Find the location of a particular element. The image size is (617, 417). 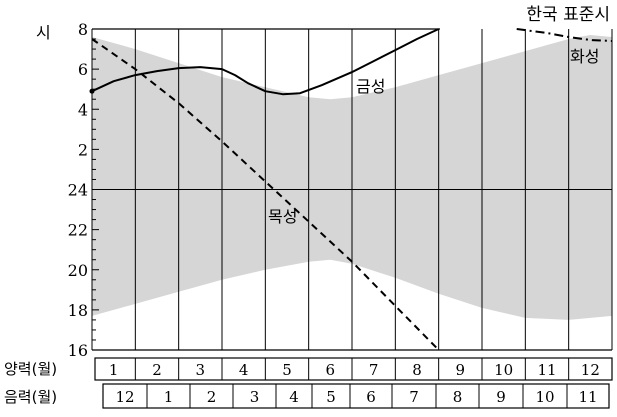

lunar-month-cell: 4 is located at coordinates (294, 397).